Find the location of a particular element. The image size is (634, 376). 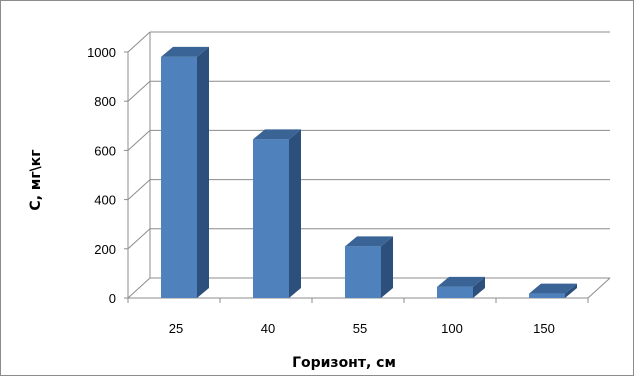

y-tick-label: 800 is located at coordinates (105, 101).